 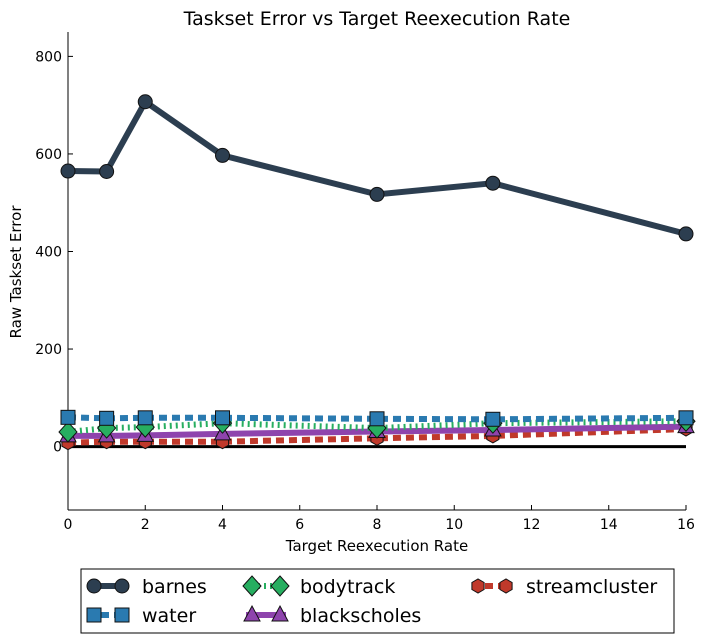 I want to click on x-tick-label: 0, so click(x=68, y=525).